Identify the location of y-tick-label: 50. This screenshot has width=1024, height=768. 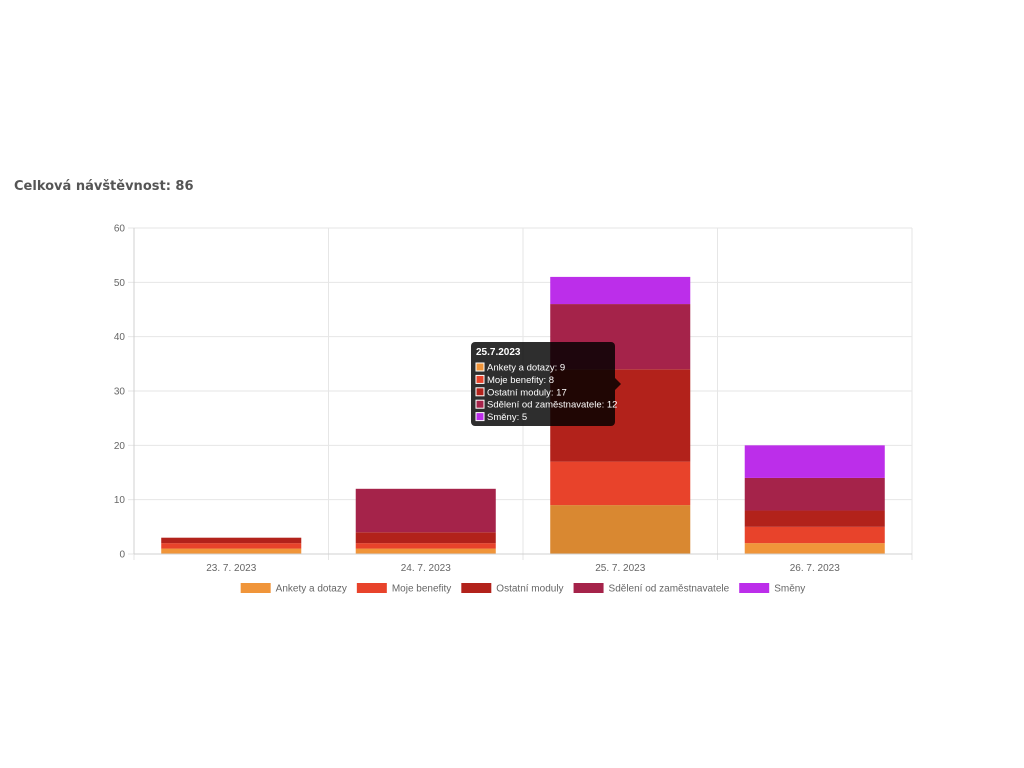
(120, 283).